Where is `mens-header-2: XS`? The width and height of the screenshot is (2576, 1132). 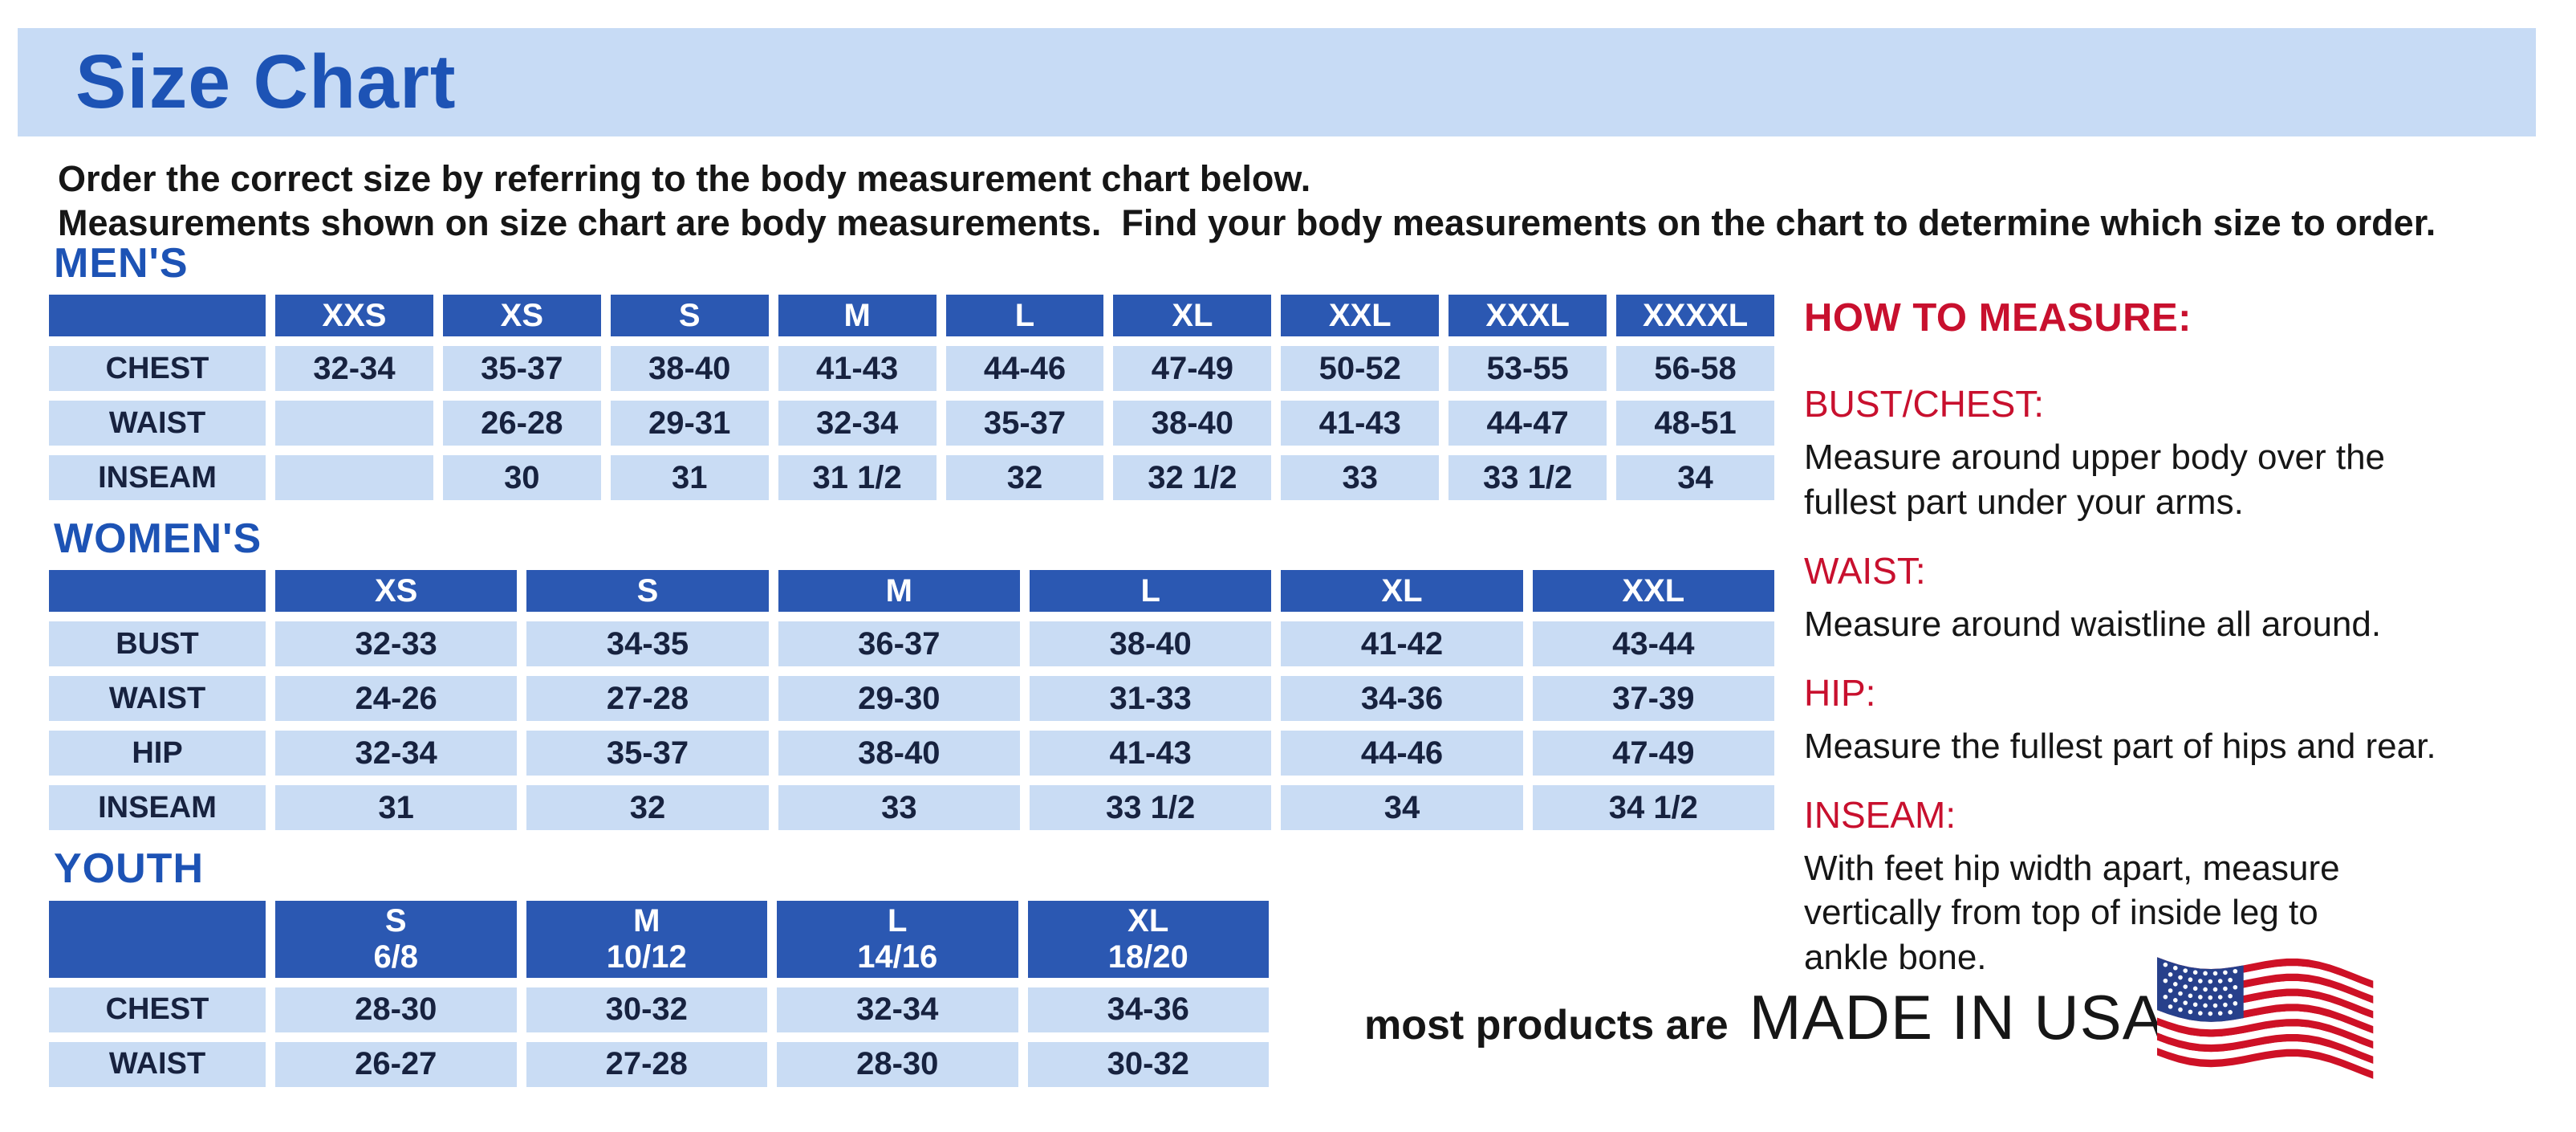
mens-header-2: XS is located at coordinates (521, 316).